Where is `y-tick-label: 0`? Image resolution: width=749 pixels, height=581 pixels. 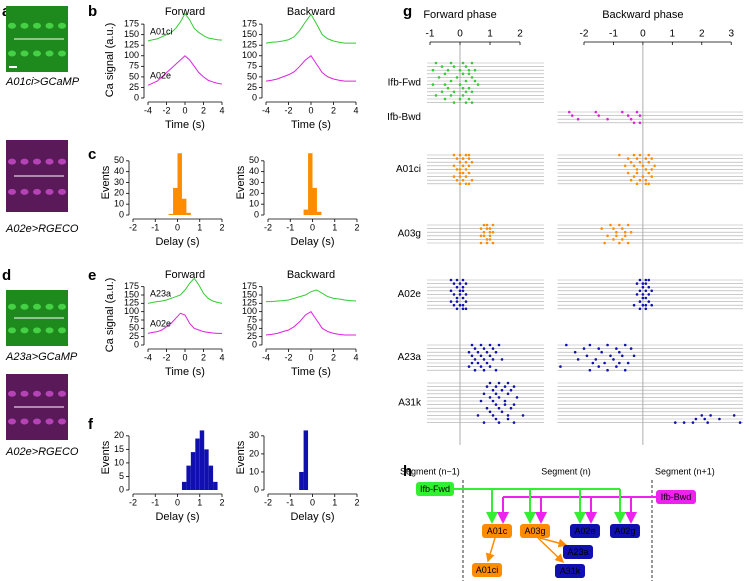 y-tick-label: 0 is located at coordinates (121, 214).